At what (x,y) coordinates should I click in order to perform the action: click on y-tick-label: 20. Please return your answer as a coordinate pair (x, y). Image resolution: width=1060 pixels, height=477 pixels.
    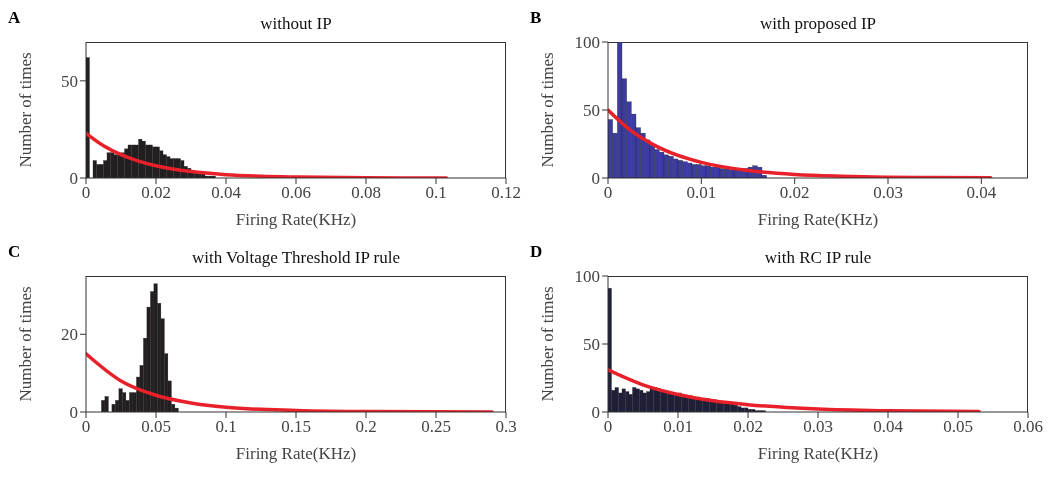
    Looking at the image, I should click on (69, 335).